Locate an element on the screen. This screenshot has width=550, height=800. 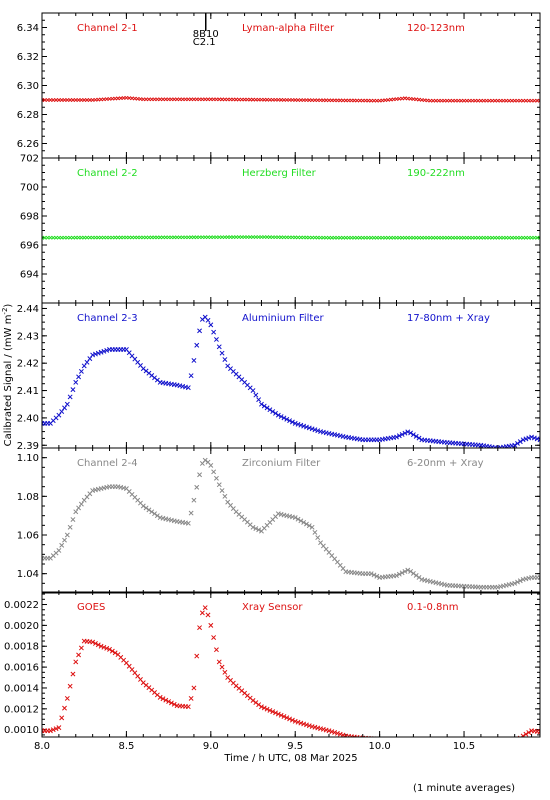
panel-label: Channel 2-4 is located at coordinates (107, 463).